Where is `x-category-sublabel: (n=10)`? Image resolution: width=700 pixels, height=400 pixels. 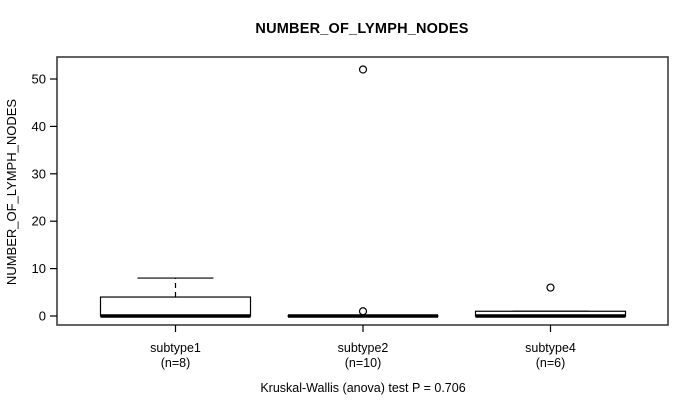
x-category-sublabel: (n=10) is located at coordinates (363, 363).